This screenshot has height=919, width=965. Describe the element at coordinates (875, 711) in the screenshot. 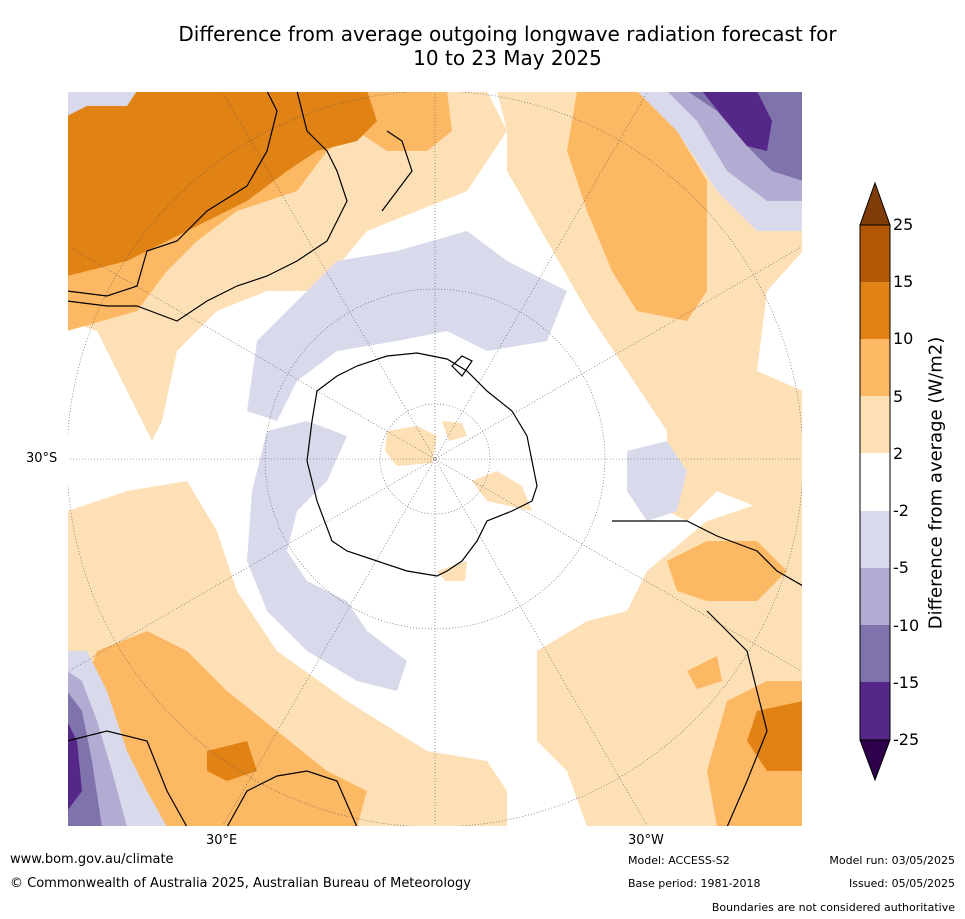

I see `colorbar-band-minus25-minus15` at that location.